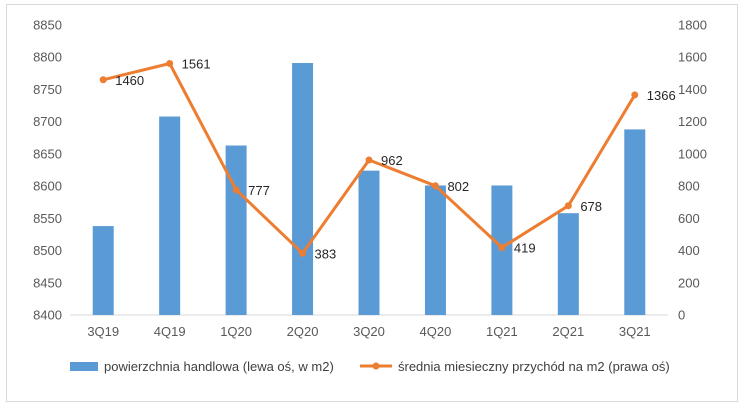 The height and width of the screenshot is (408, 744). What do you see at coordinates (47, 57) in the screenshot?
I see `left-axis-tick-label: 8800` at bounding box center [47, 57].